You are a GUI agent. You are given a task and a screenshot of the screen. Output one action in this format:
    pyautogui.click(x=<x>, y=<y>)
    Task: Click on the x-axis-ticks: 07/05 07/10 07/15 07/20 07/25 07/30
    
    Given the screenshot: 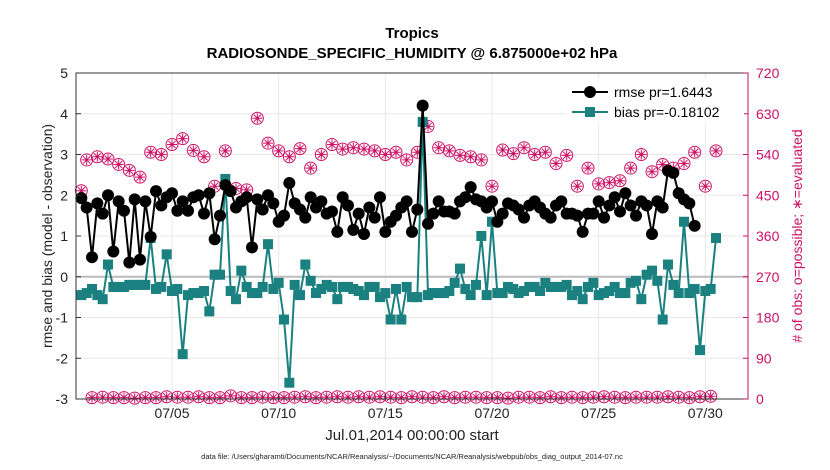 What is the action you would take?
    pyautogui.click(x=438, y=407)
    